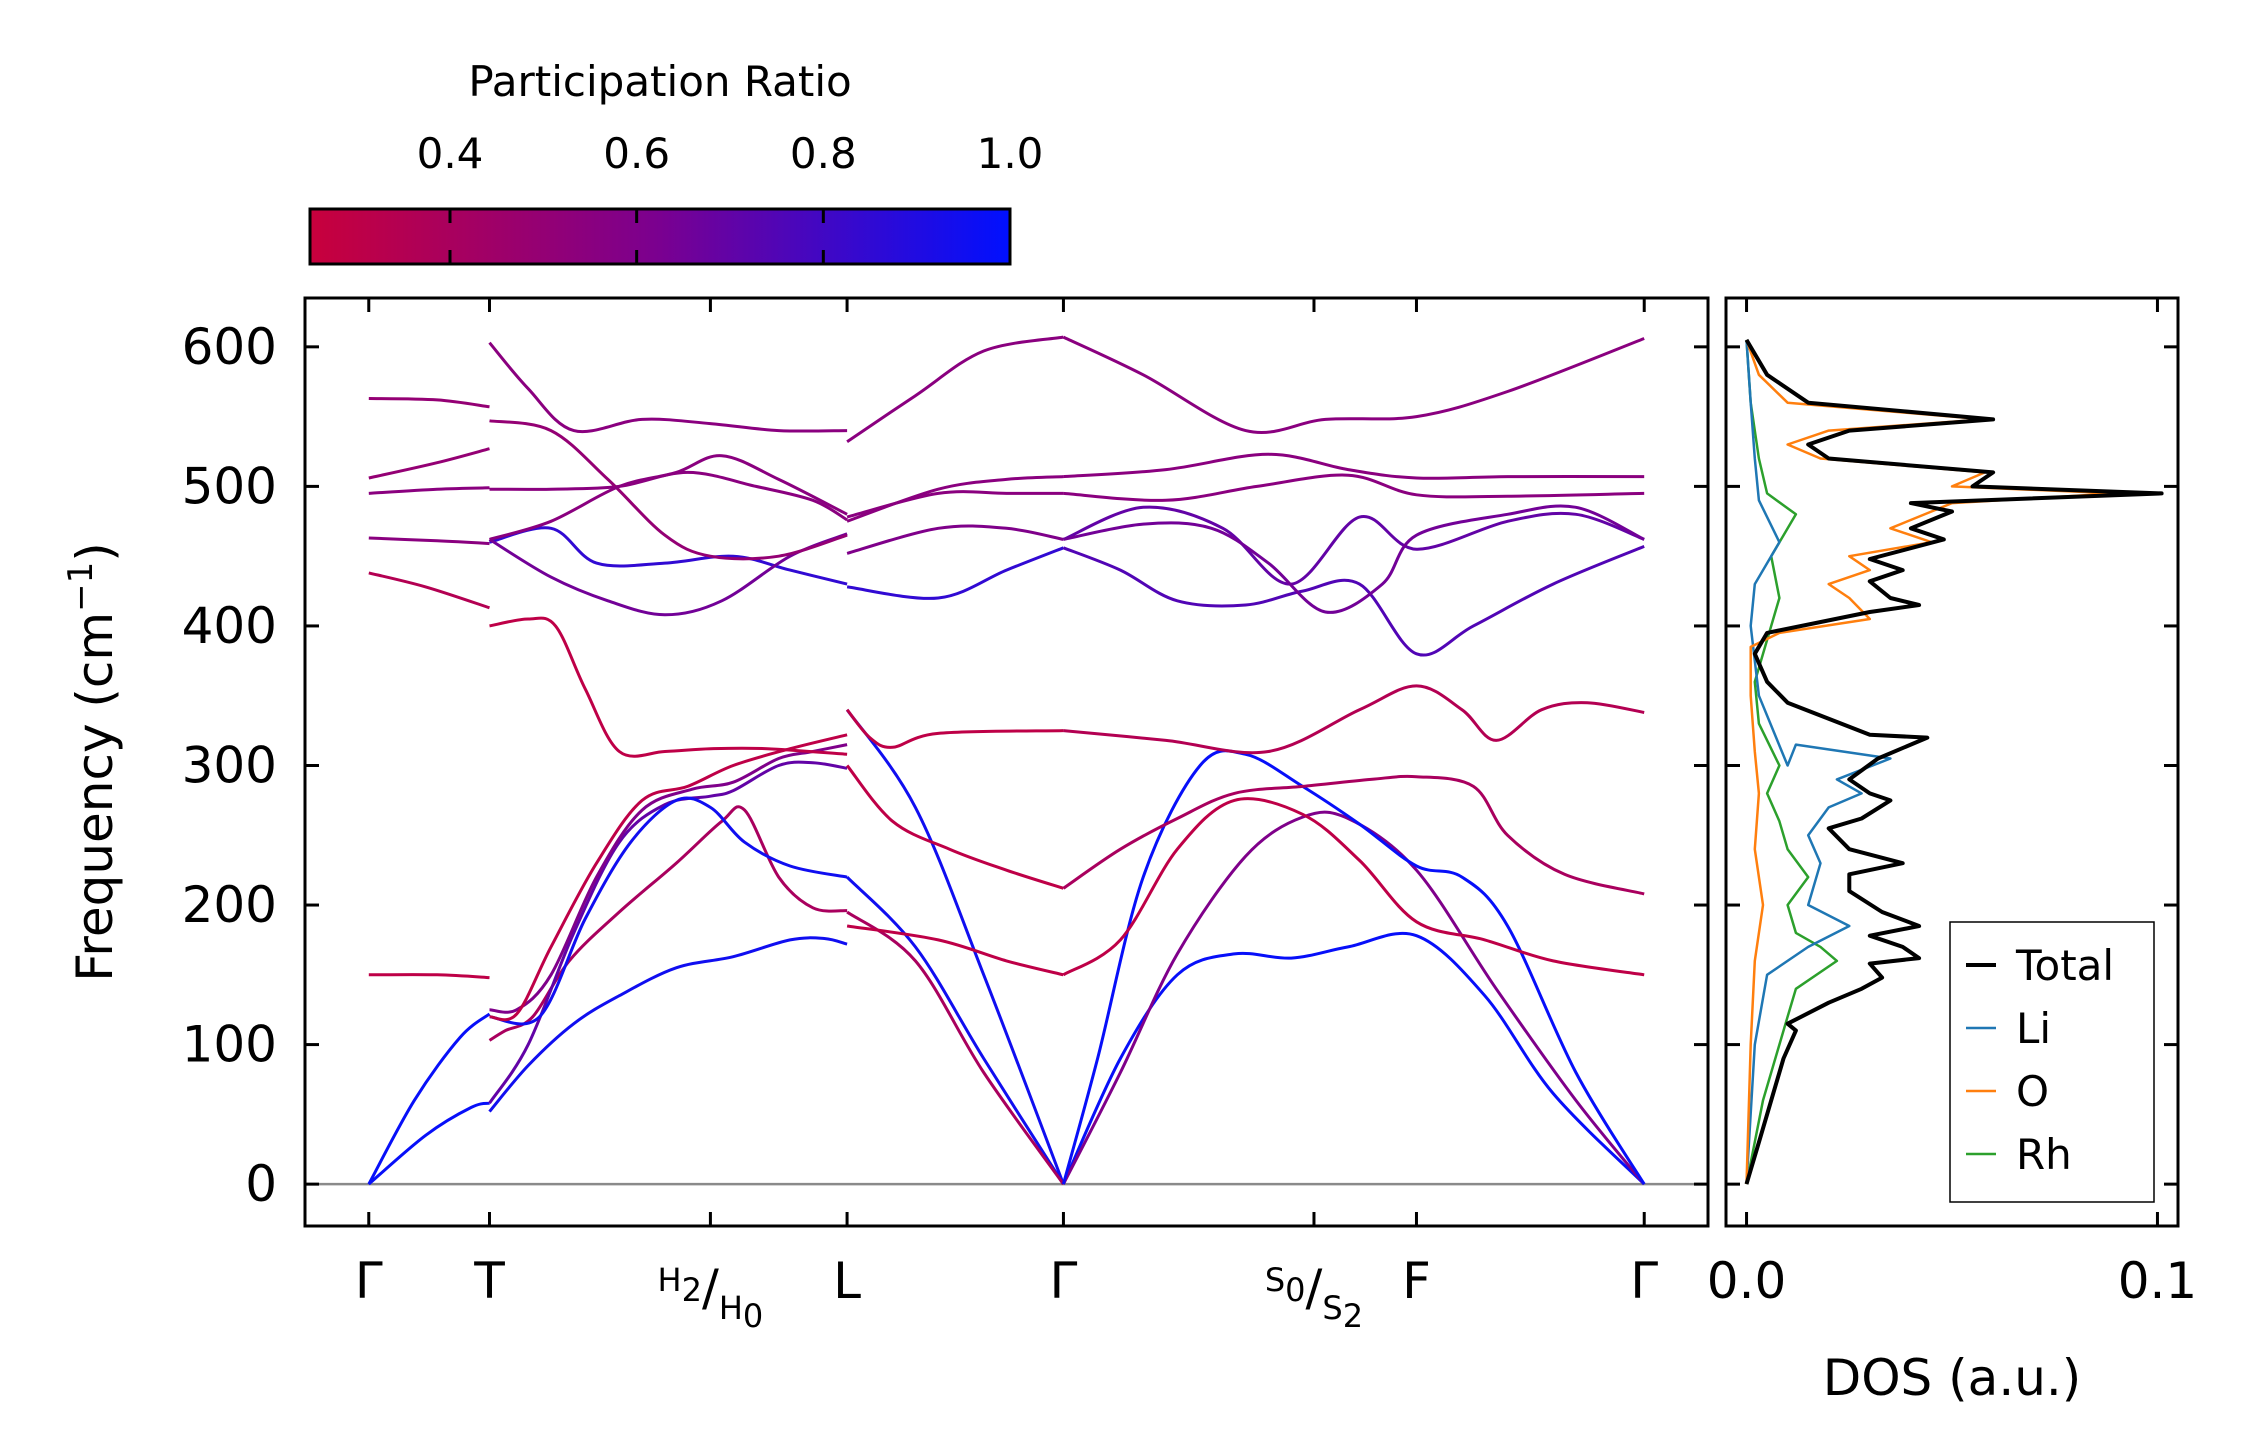  I want to click on legend-label: Li, so click(2033, 1028).